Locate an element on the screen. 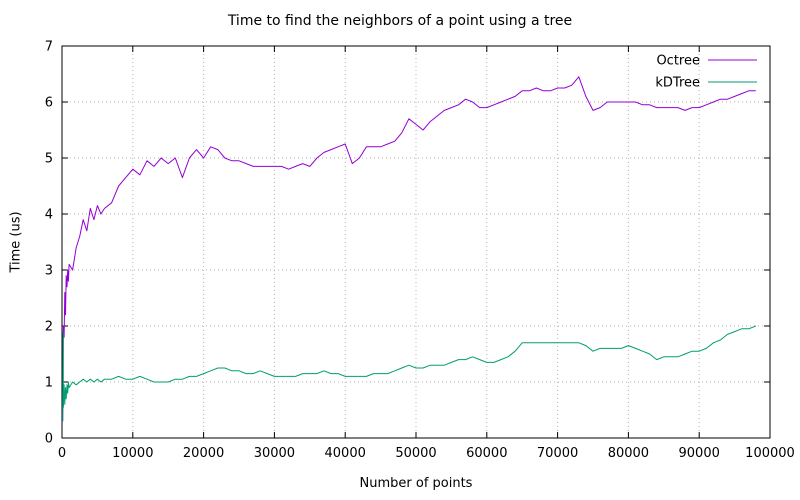 The image size is (800, 500). x-tick-label: 60000 is located at coordinates (486, 453).